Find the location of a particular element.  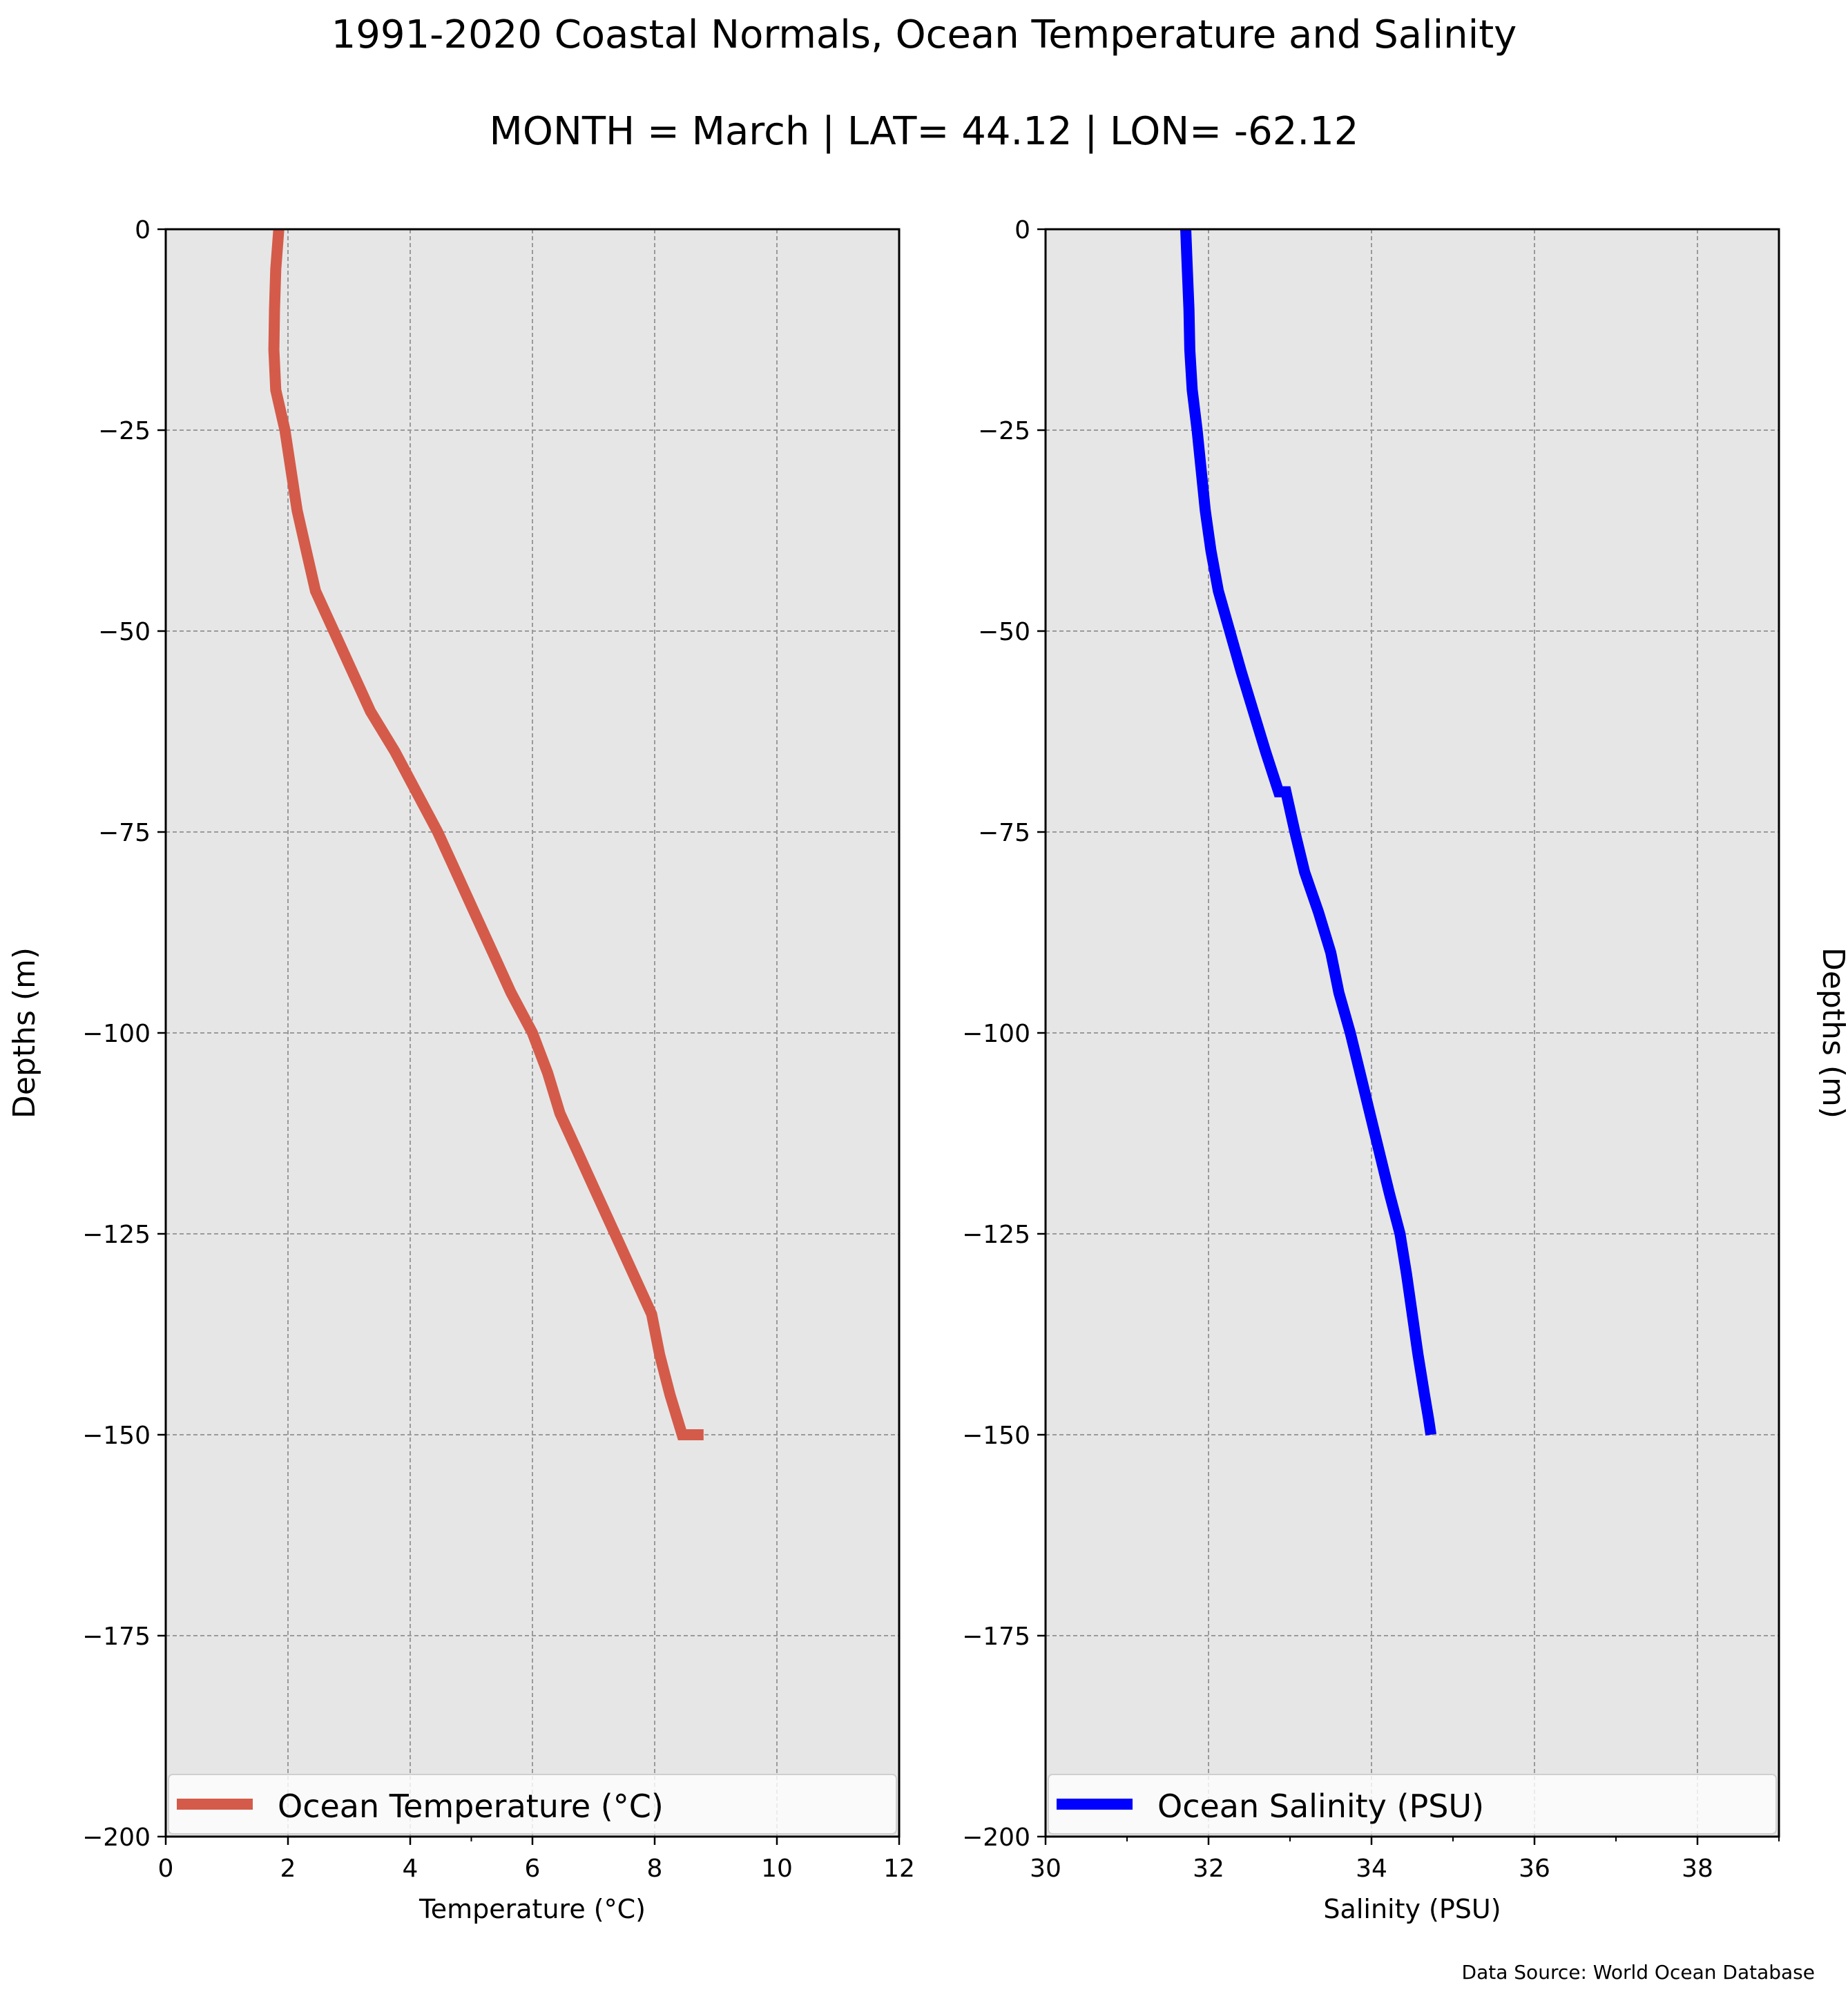

temperature-y-tick-label: −100 is located at coordinates (116, 1034).